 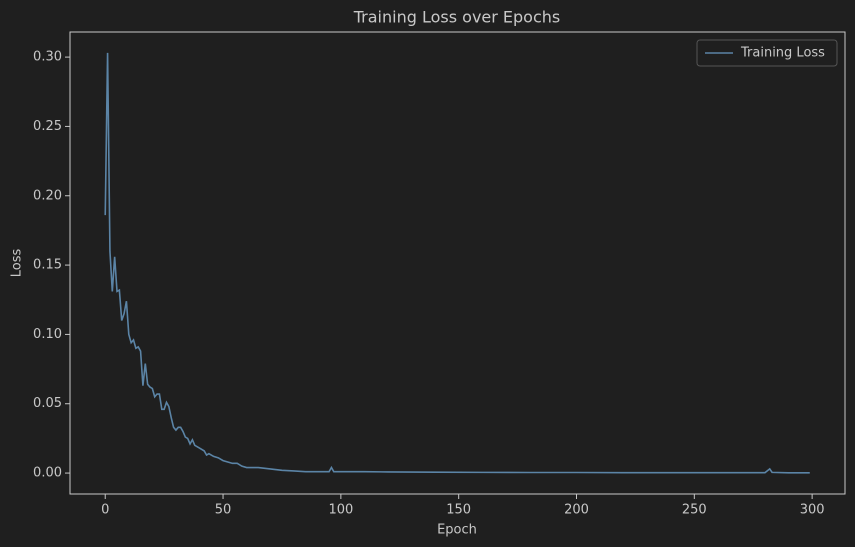 I want to click on y-tick-label: 0.20, so click(x=47, y=195).